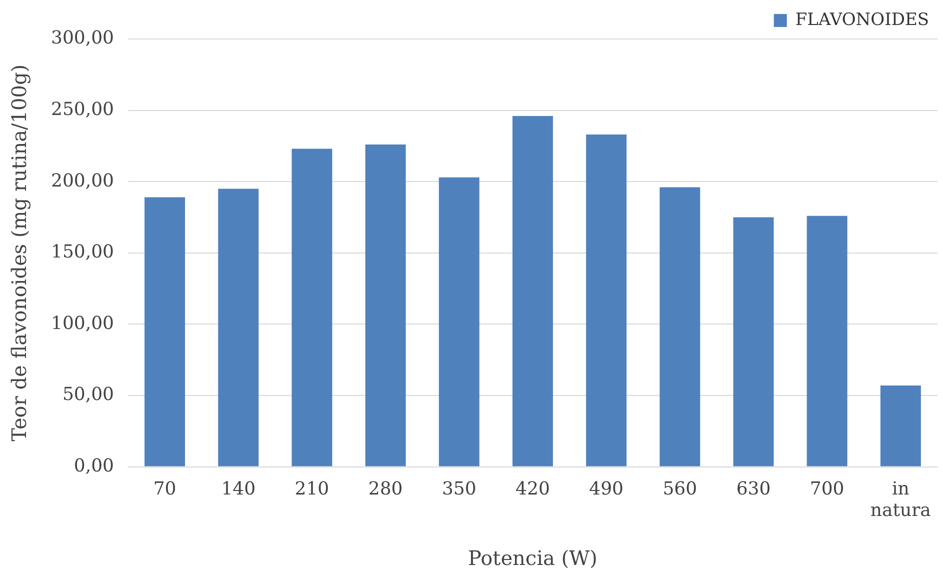  I want to click on x-tick-label: in natura, so click(901, 499).